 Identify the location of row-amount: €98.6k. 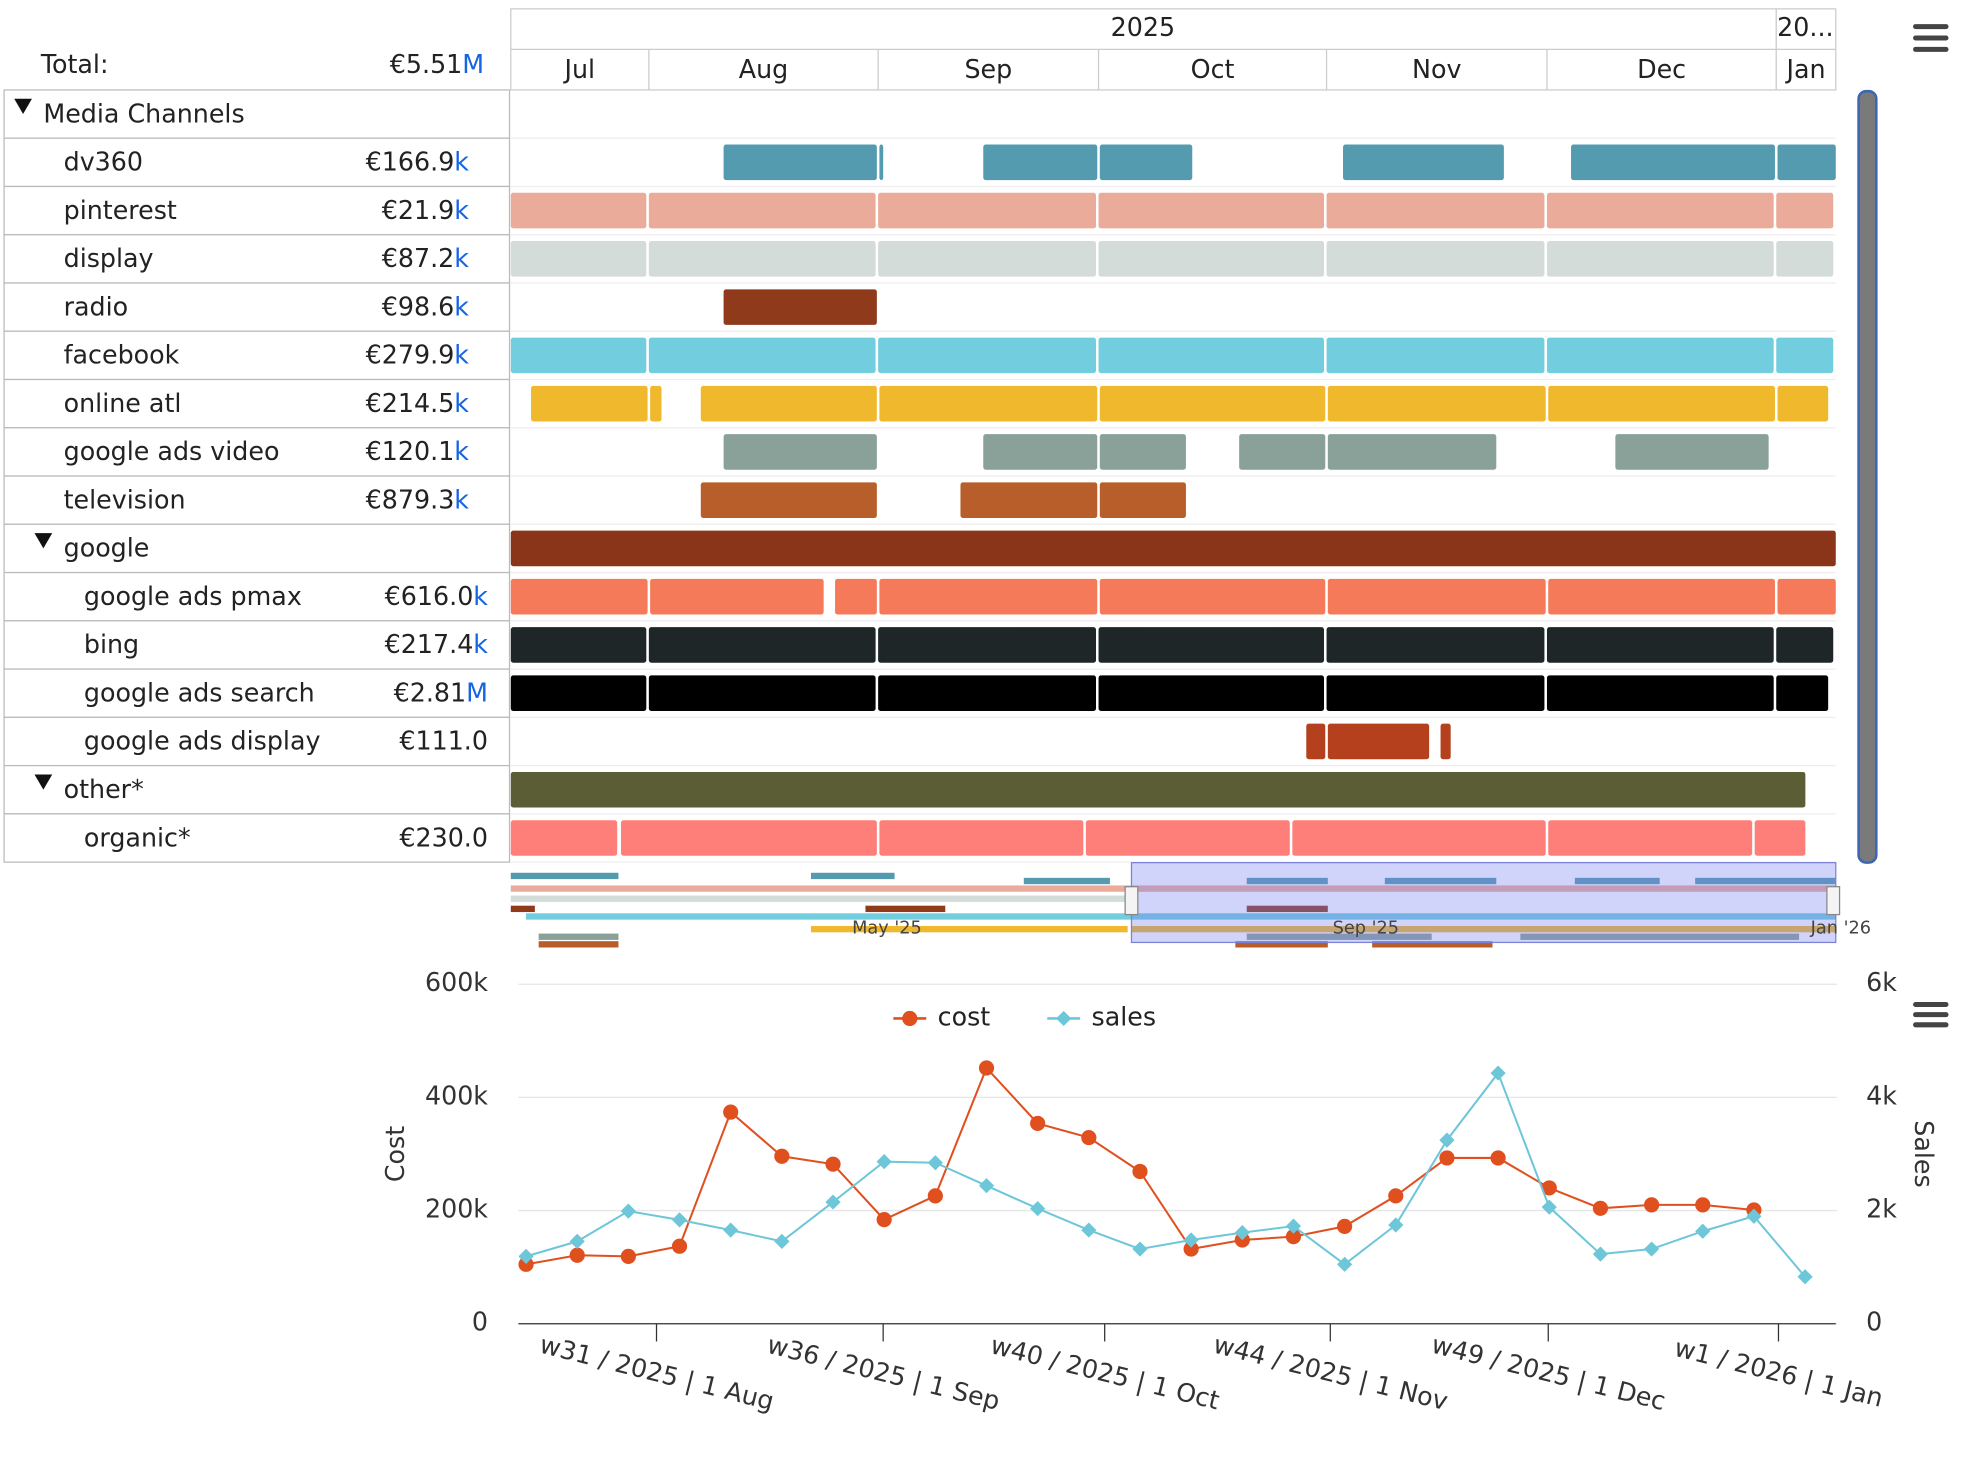
(426, 306).